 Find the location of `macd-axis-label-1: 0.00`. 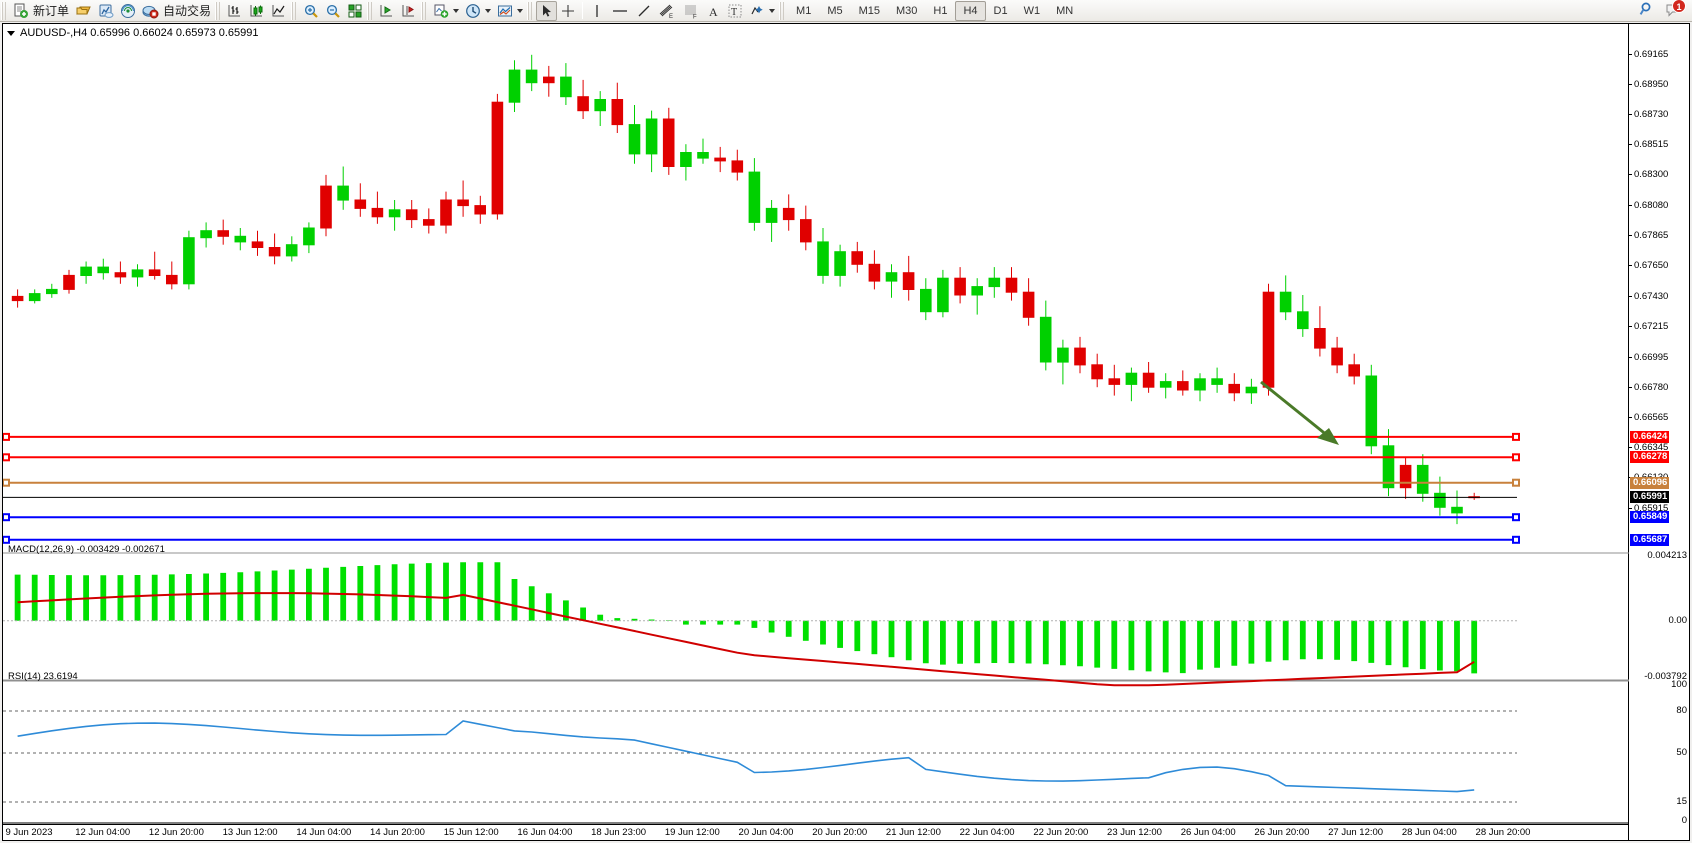

macd-axis-label-1: 0.00 is located at coordinates (1678, 620).